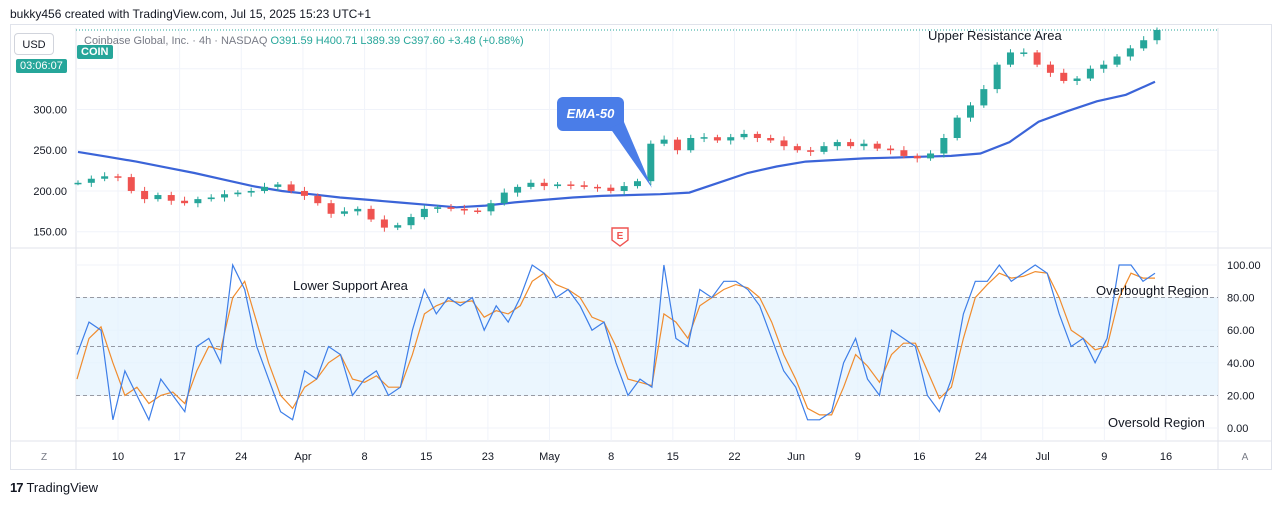 The image size is (1281, 505). What do you see at coordinates (180, 457) in the screenshot?
I see `x-tick-label: 17` at bounding box center [180, 457].